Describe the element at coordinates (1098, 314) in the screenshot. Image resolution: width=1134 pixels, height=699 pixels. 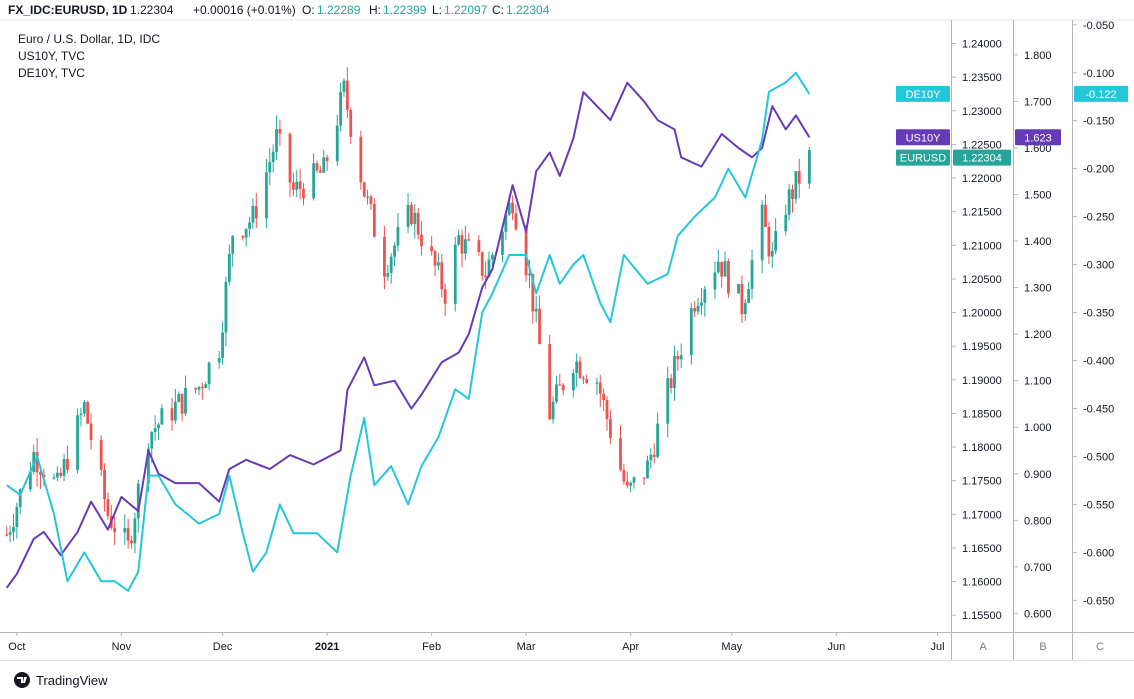
I see `axis-c-tick-label: -0.350` at that location.